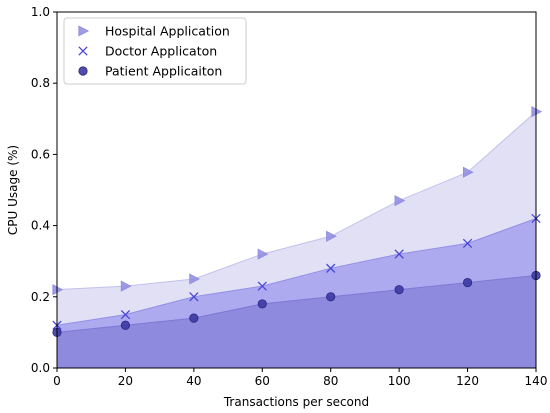 Image resolution: width=550 pixels, height=413 pixels. What do you see at coordinates (296, 402) in the screenshot?
I see `x-axis-label: Transactions per second` at bounding box center [296, 402].